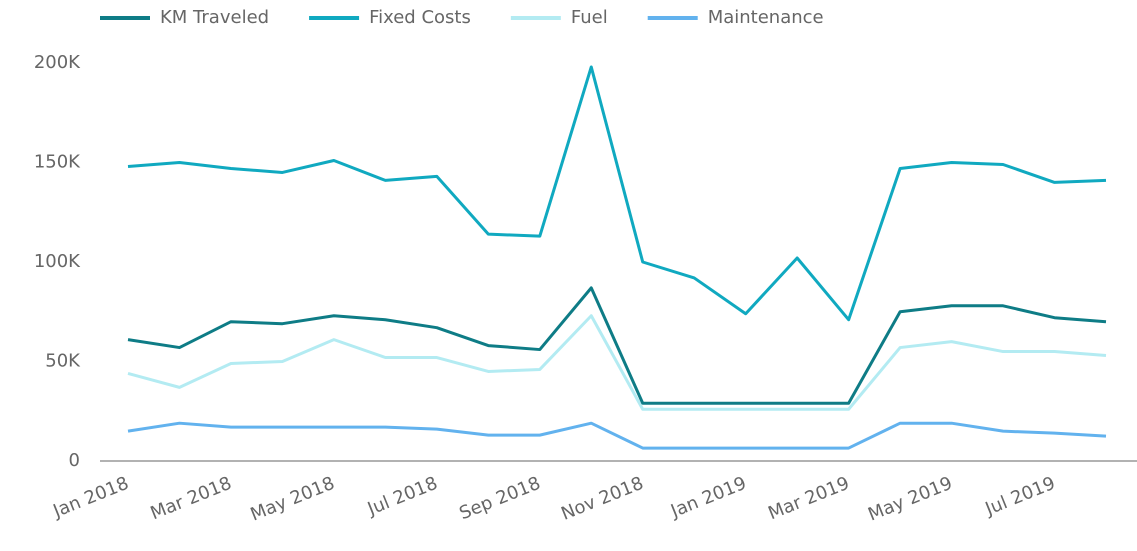  What do you see at coordinates (420, 17) in the screenshot?
I see `legend-label: Fixed Costs` at bounding box center [420, 17].